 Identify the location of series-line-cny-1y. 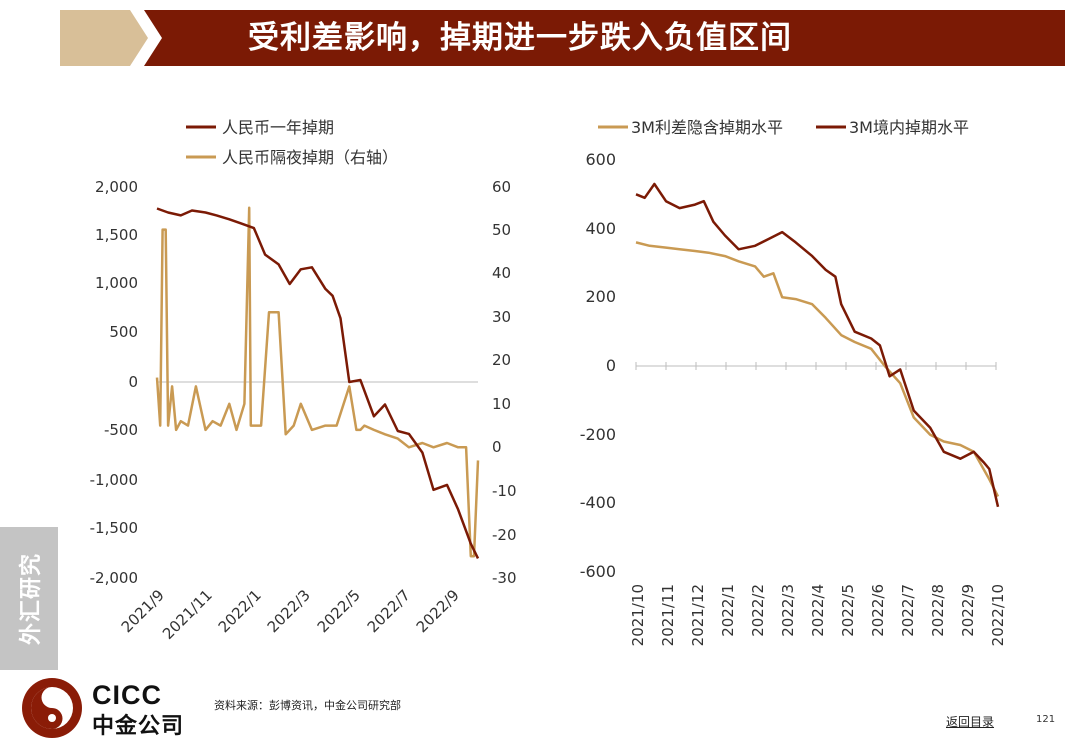
(318, 383).